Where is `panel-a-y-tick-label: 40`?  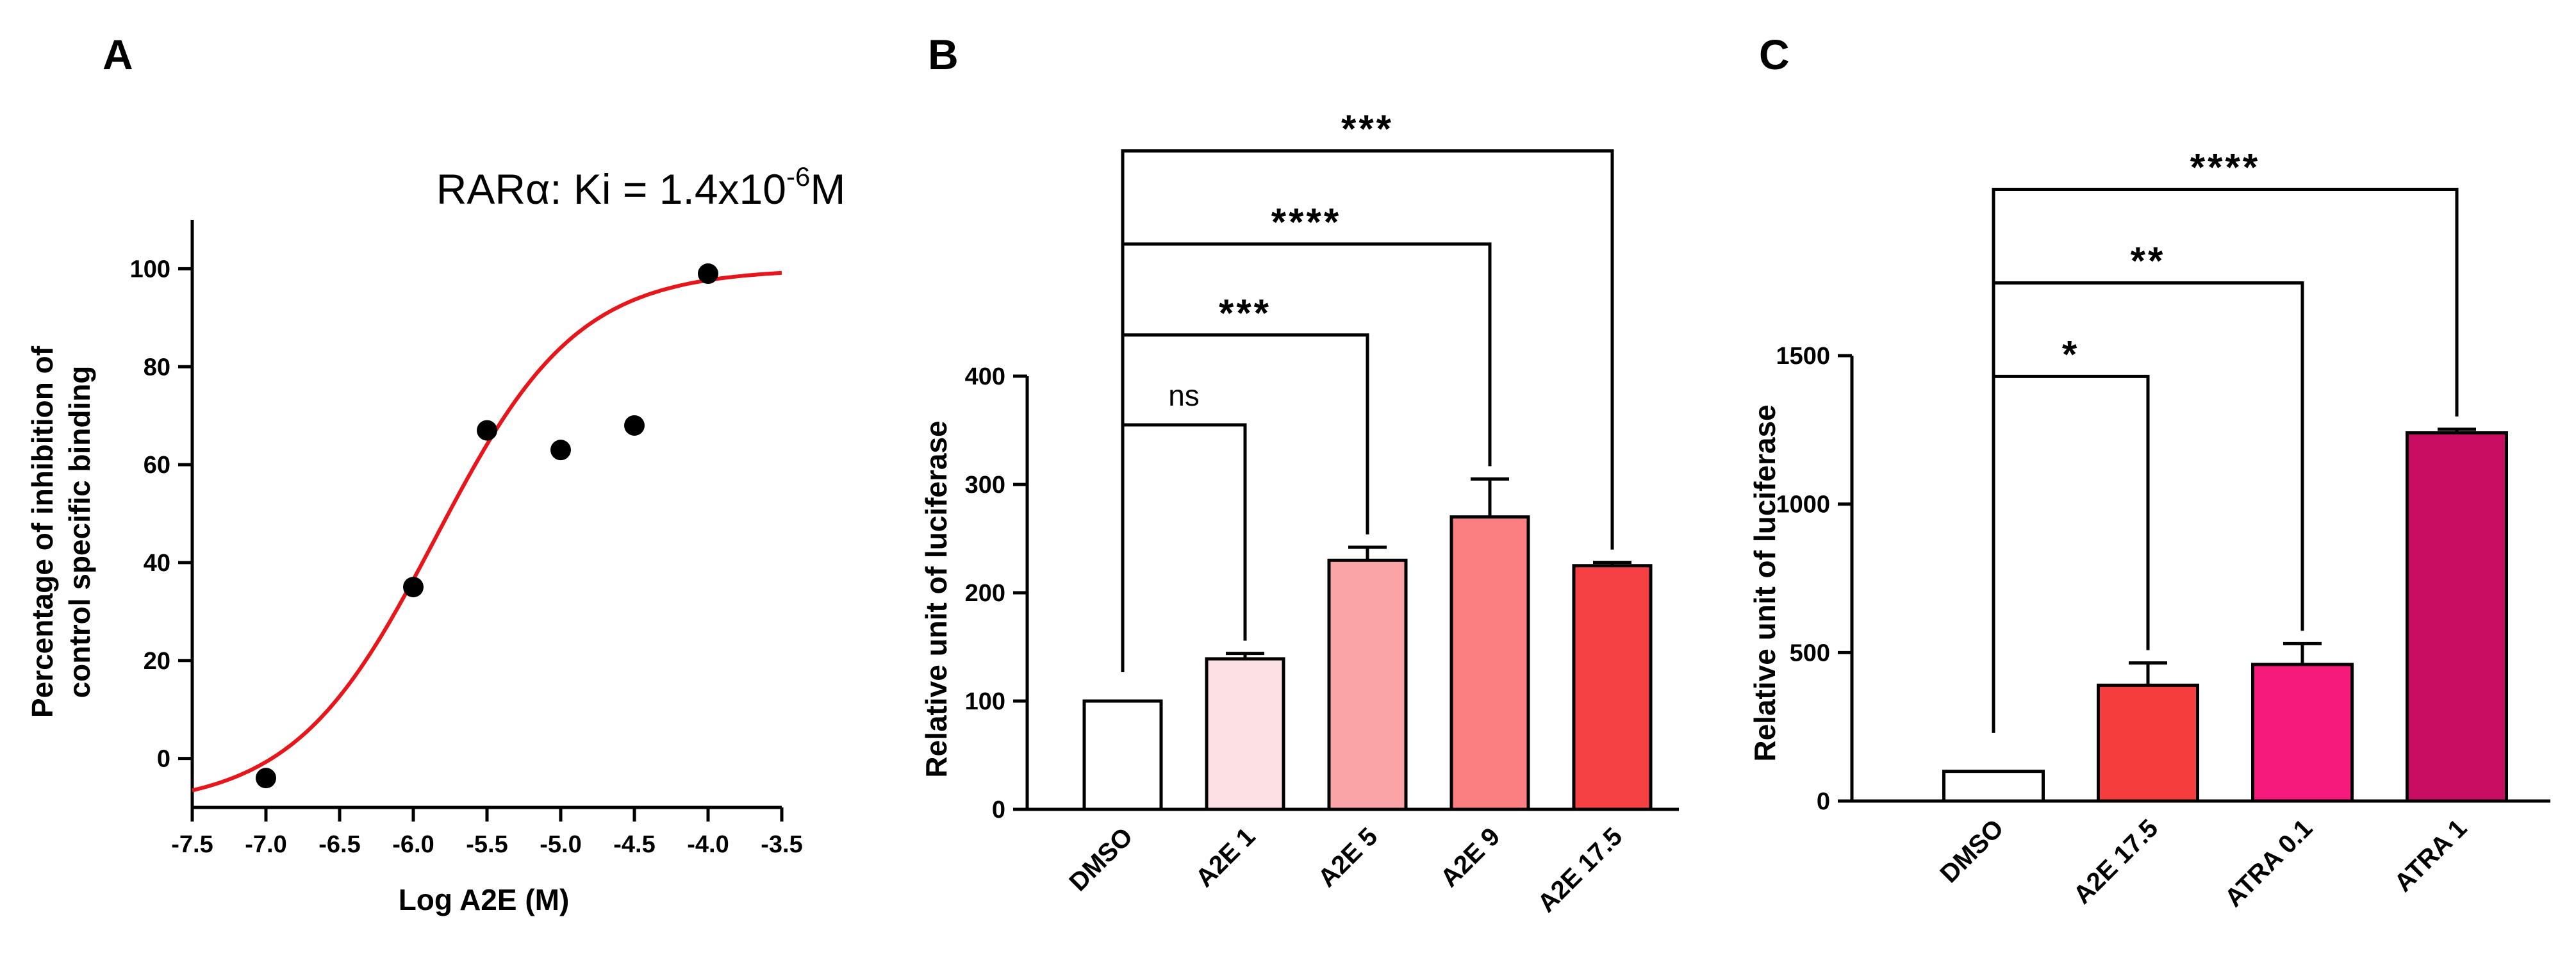
panel-a-y-tick-label: 40 is located at coordinates (157, 563).